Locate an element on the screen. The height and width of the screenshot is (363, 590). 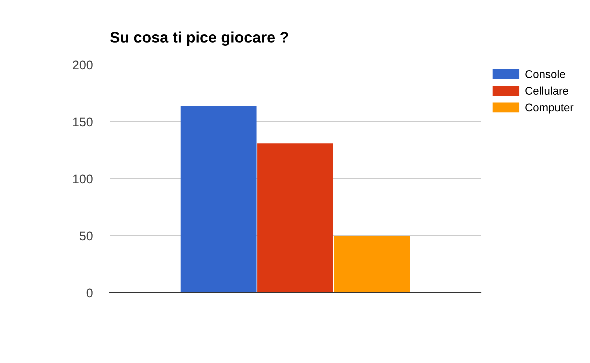
chart-title: Su cosa ti pice giocare ? is located at coordinates (199, 39).